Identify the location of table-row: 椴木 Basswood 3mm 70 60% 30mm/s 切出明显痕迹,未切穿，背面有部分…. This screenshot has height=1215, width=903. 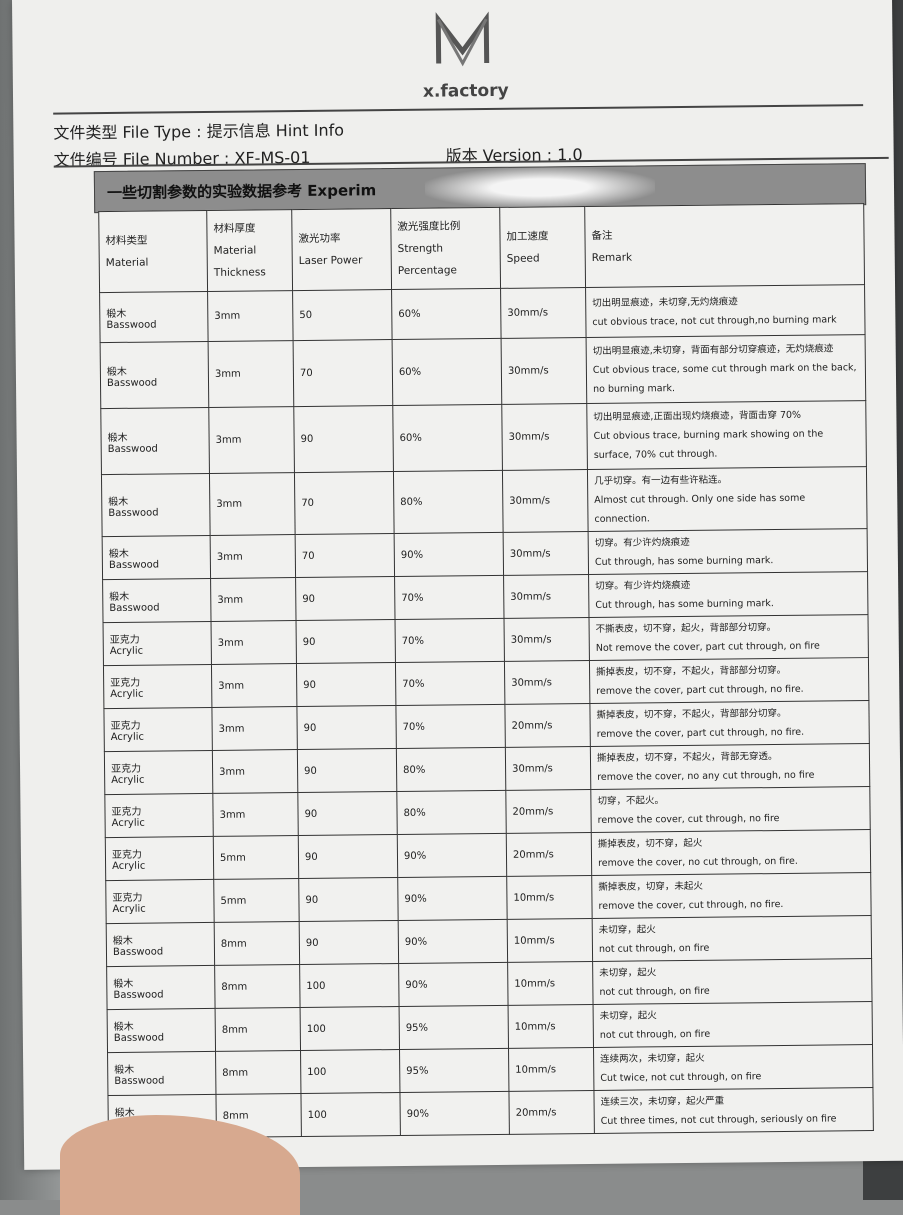
(483, 371).